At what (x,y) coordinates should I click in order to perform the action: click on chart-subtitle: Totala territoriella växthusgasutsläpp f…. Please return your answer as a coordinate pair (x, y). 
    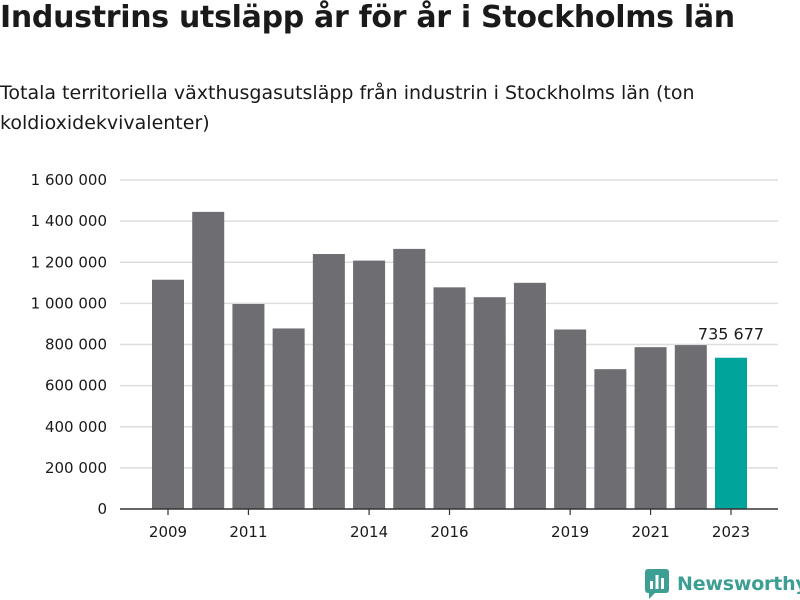
    Looking at the image, I should click on (347, 108).